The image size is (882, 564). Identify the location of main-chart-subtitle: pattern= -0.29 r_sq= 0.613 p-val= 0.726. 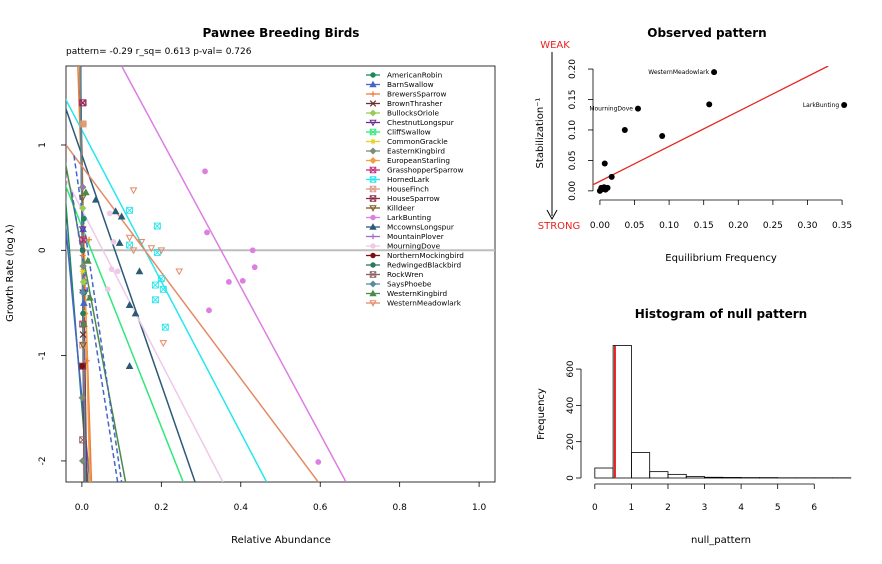
(159, 52).